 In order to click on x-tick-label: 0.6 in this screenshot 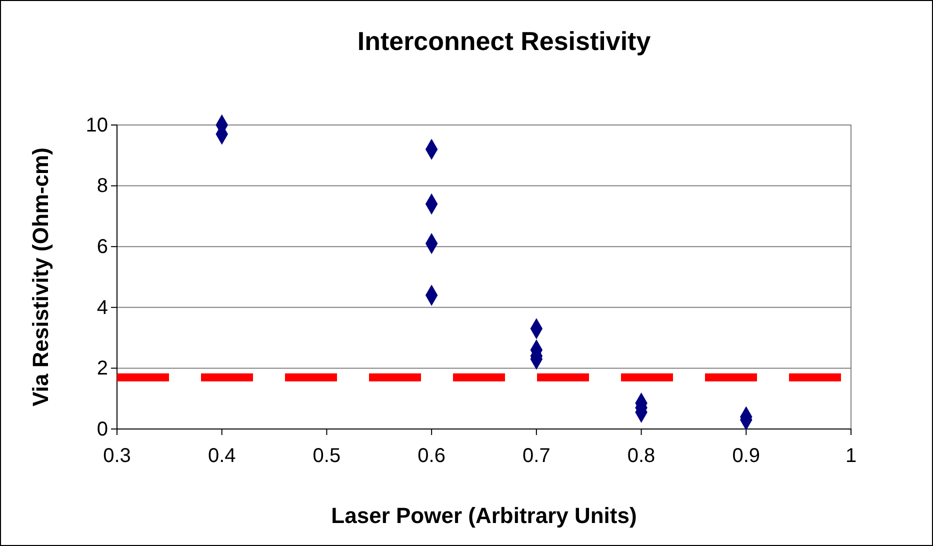, I will do `click(432, 456)`.